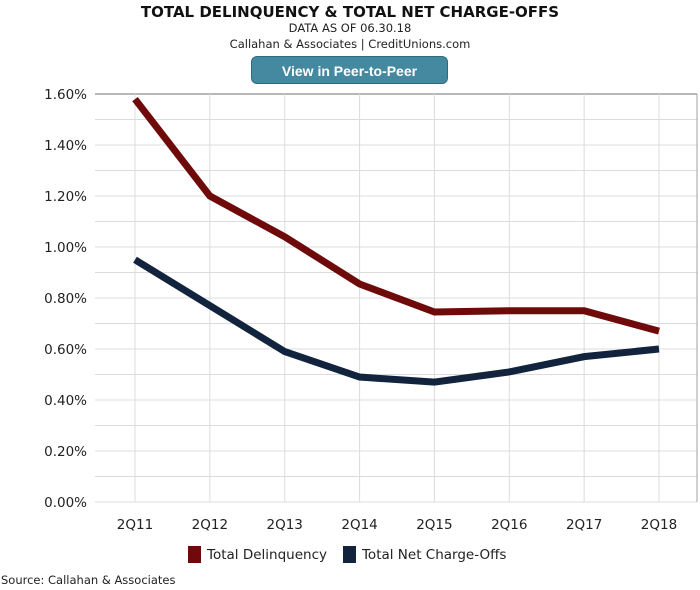 The height and width of the screenshot is (590, 700). What do you see at coordinates (65, 401) in the screenshot?
I see `y-tick-label: 0.40%` at bounding box center [65, 401].